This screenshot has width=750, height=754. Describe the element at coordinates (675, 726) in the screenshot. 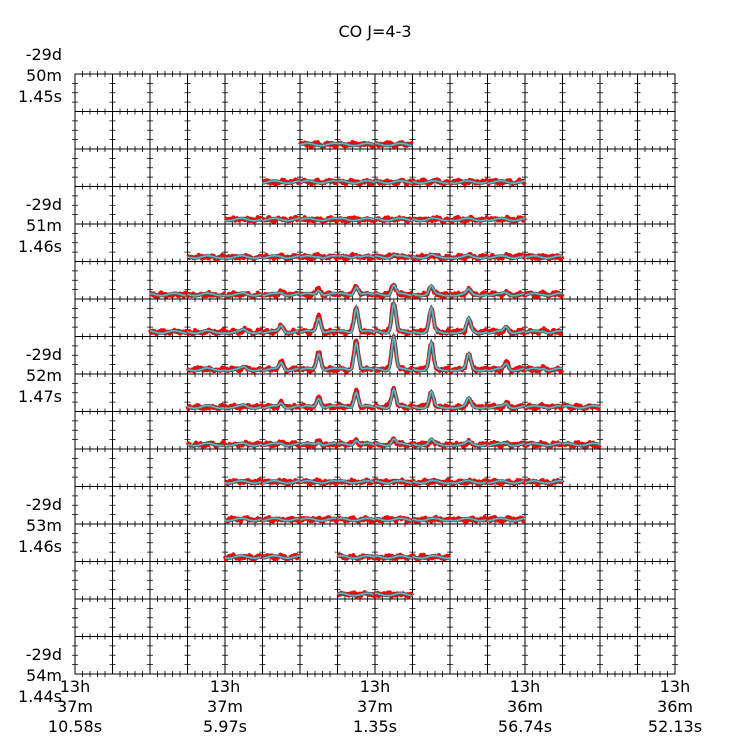

I see `x-tick-label: 52.13s` at that location.